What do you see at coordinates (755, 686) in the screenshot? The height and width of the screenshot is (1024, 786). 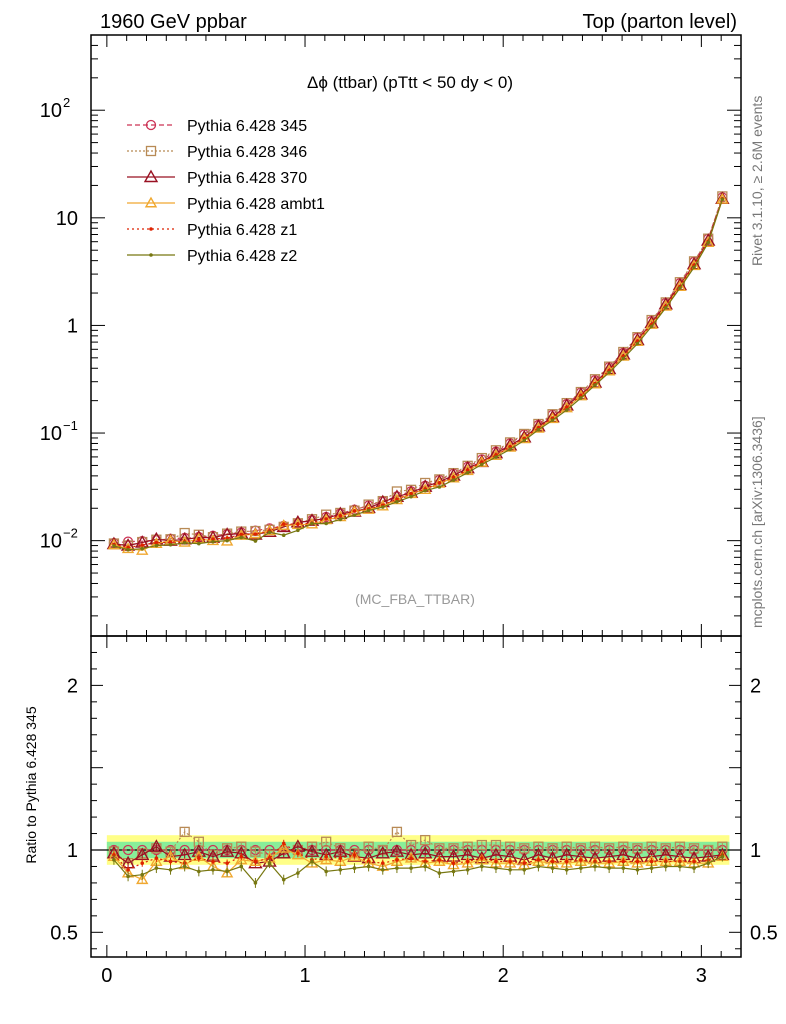 I see `ratio-y-tick-label-right: 2` at bounding box center [755, 686].